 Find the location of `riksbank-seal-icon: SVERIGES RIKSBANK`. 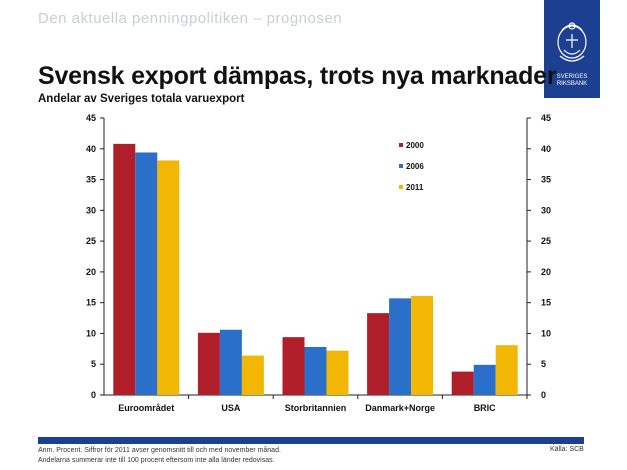

riksbank-seal-icon: SVERIGES RIKSBANK is located at coordinates (572, 54).